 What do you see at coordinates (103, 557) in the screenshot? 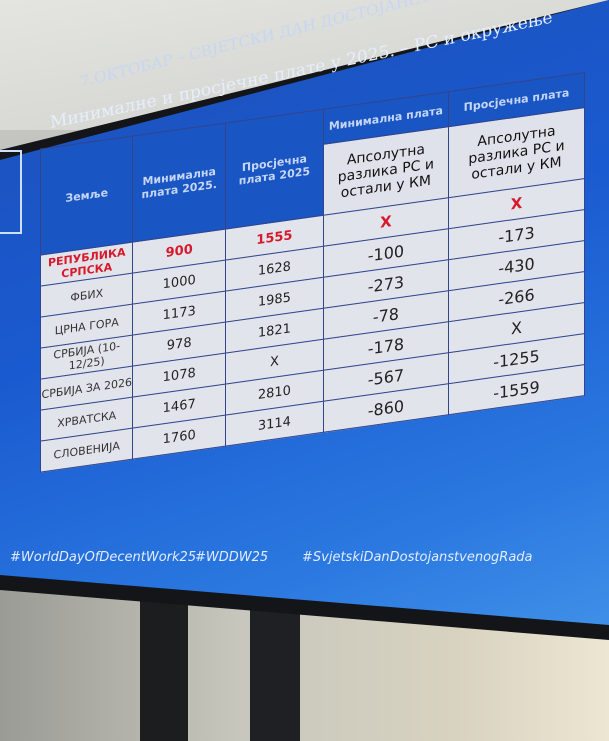
I see `hashtag: #WorldDayOfDecentWork25` at bounding box center [103, 557].